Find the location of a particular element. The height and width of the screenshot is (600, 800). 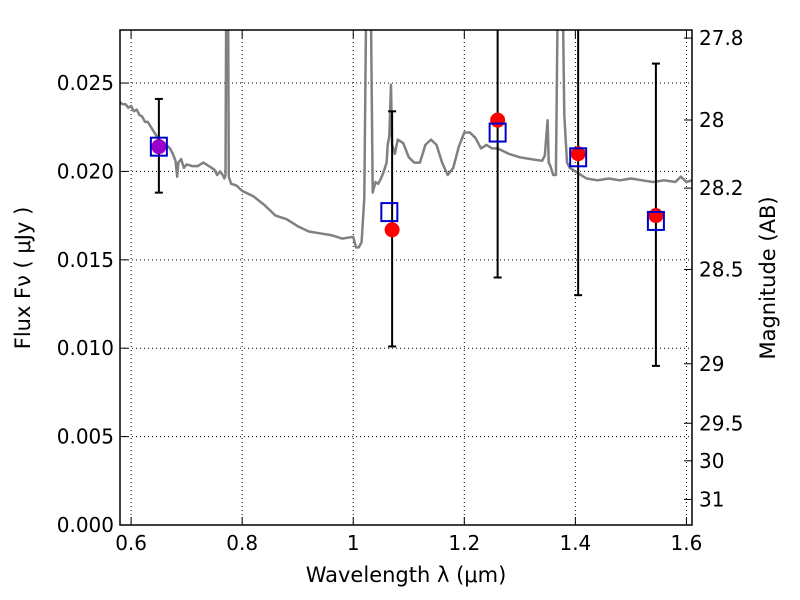

y-tick-label: 0.010 is located at coordinates (85, 348).